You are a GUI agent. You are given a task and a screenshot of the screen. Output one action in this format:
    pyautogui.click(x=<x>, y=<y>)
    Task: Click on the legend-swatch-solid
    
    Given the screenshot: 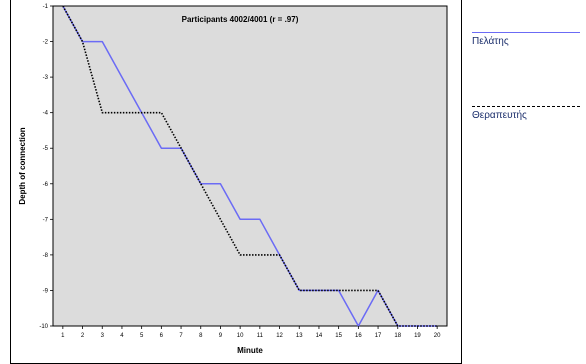 What is the action you would take?
    pyautogui.click(x=526, y=32)
    